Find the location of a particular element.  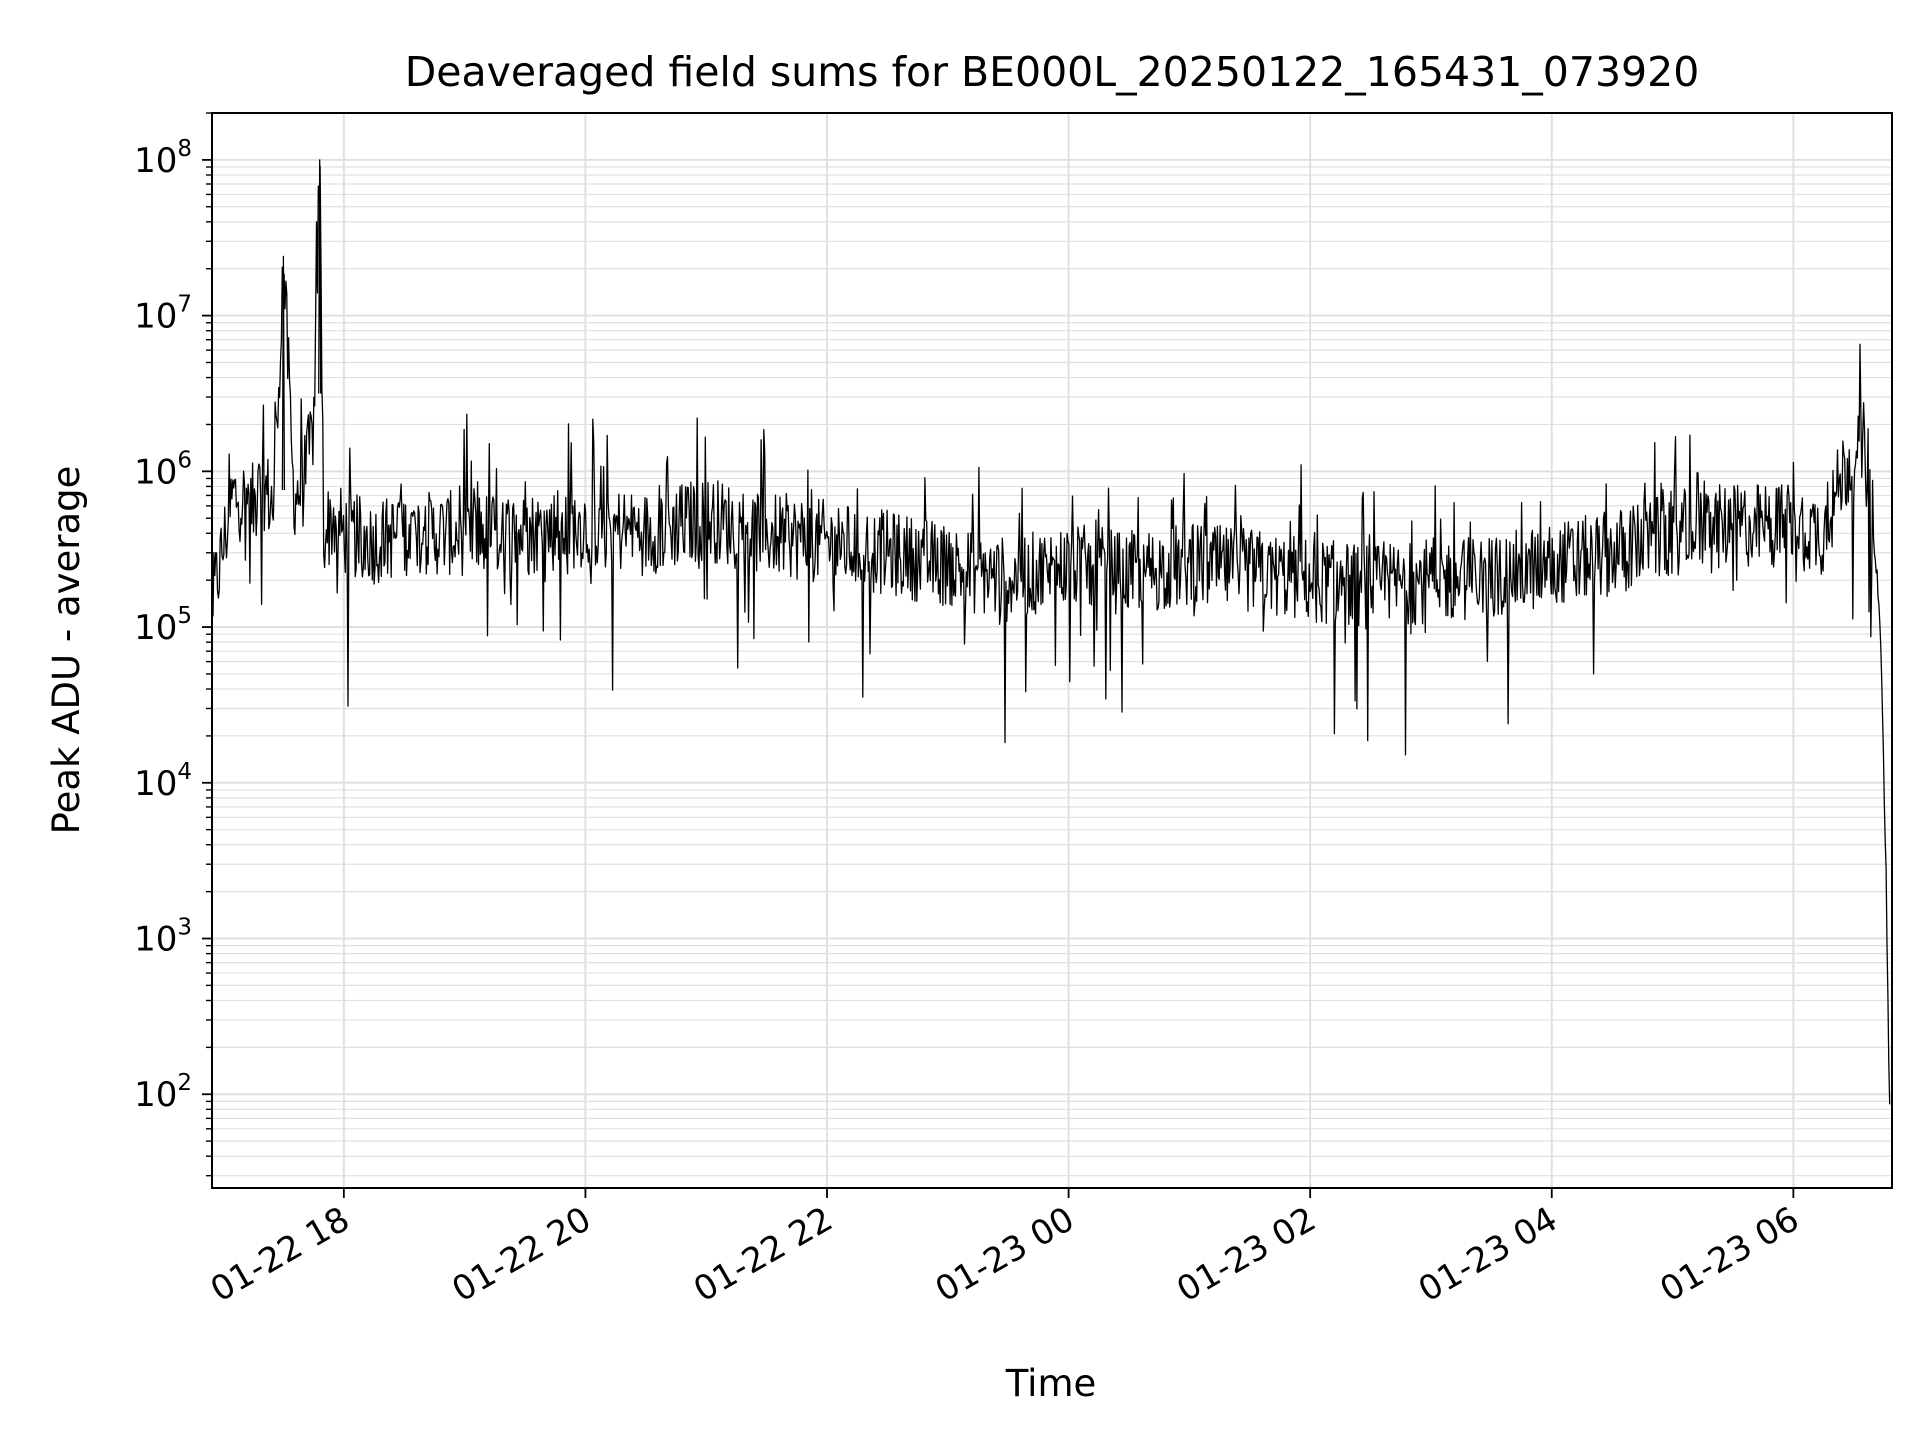

x-tick-label: 01-23 00 is located at coordinates (1005, 1254).